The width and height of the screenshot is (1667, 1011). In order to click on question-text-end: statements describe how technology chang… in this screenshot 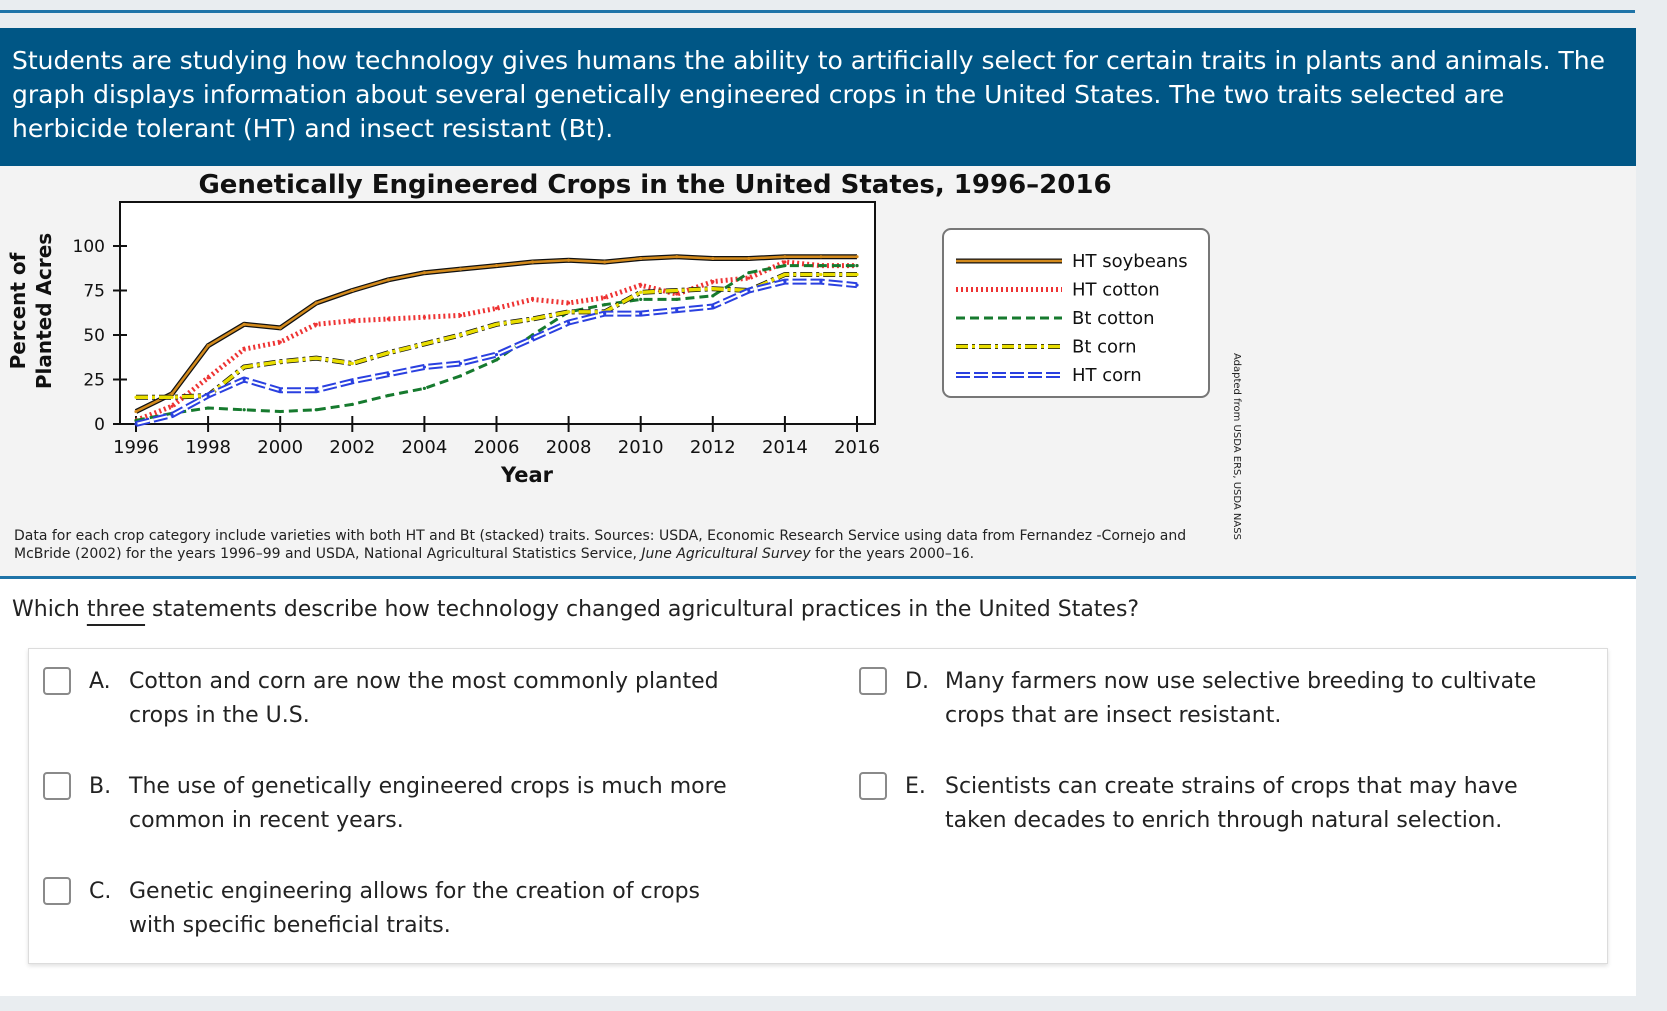, I will do `click(642, 609)`.